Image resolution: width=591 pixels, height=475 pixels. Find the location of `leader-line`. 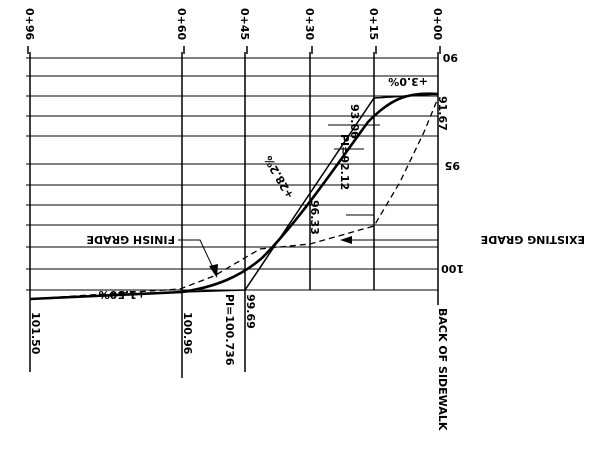

leader-line is located at coordinates (196, 255).